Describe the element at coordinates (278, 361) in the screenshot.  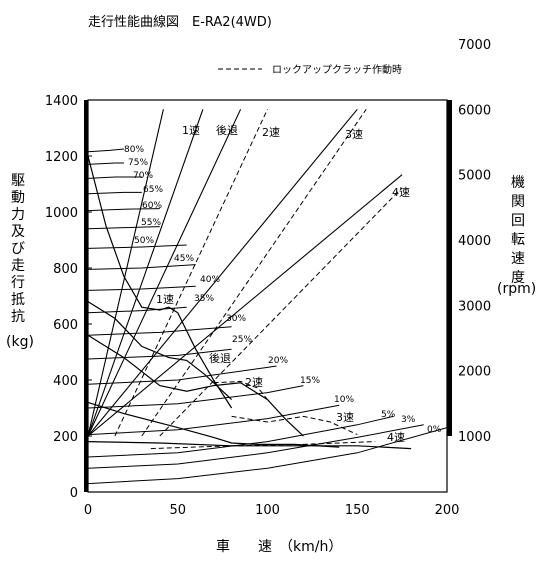
I see `resistance-label: 20%` at that location.